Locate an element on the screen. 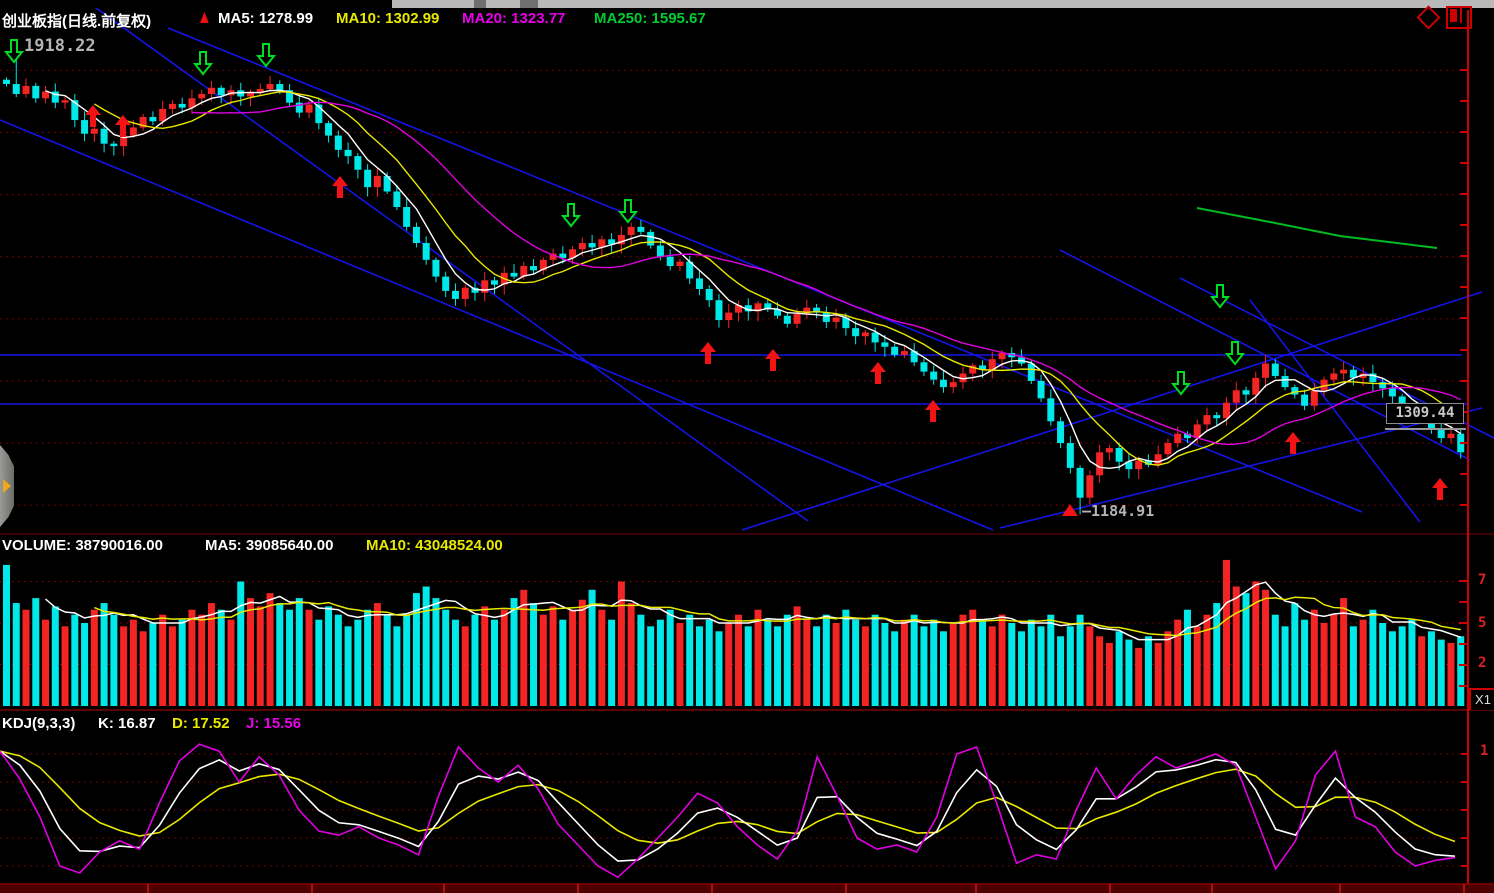 This screenshot has width=1494, height=893. split-window-pane is located at coordinates (1453, 15).